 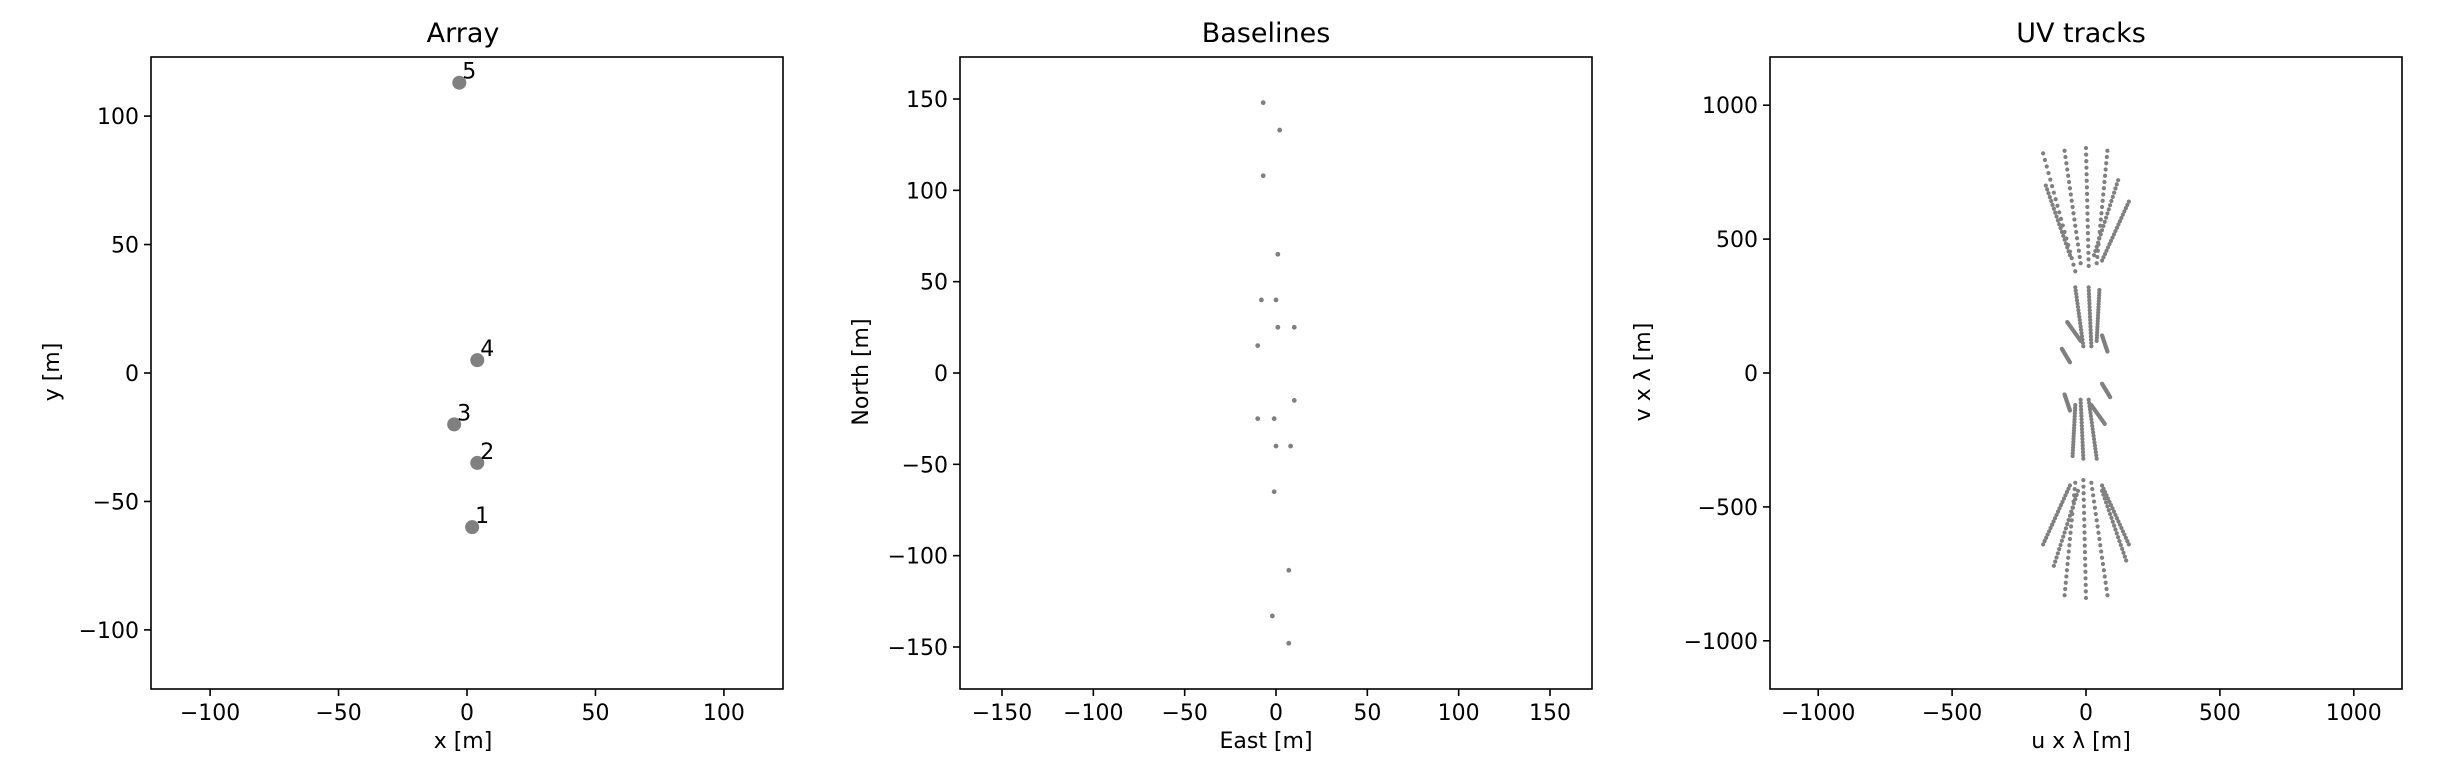 I want to click on array-x-tick-label: 50, so click(x=595, y=713).